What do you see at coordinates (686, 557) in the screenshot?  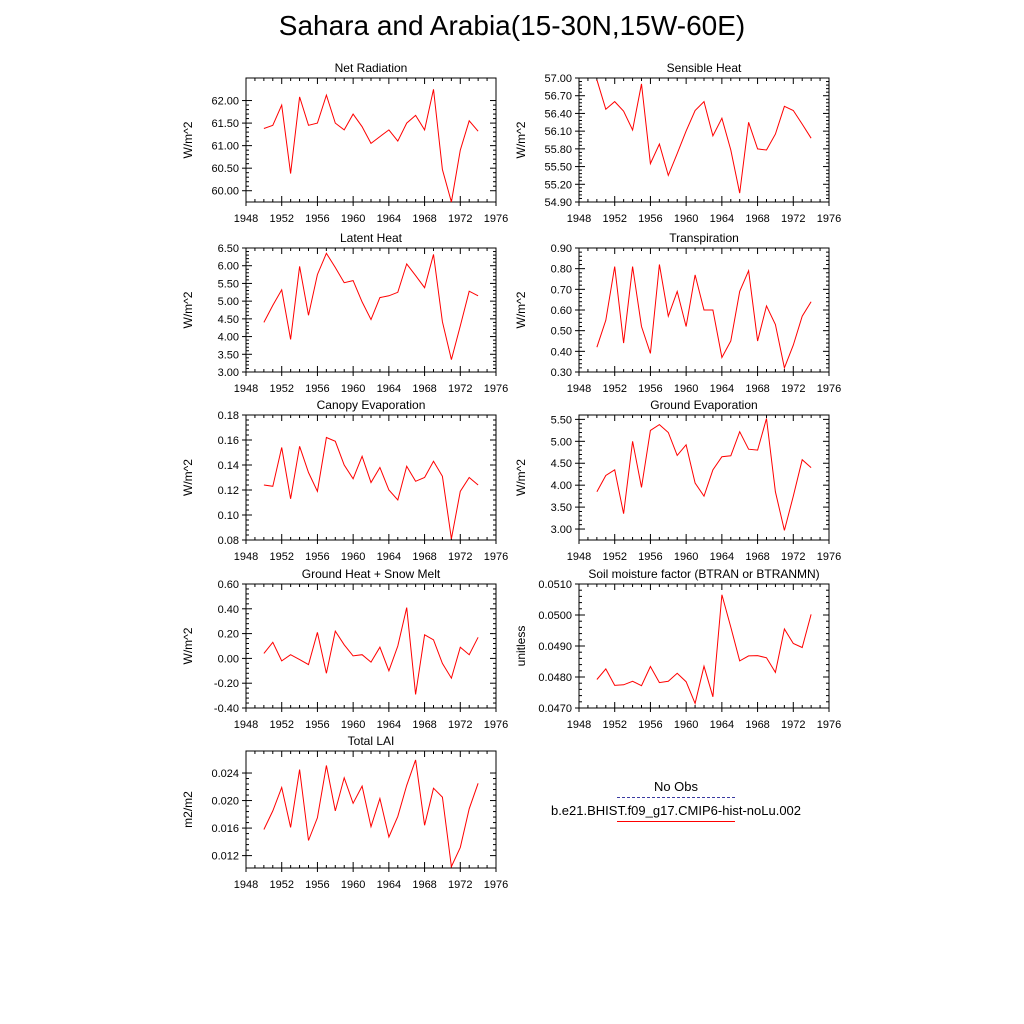 I see `panel-6-xtick-label: 1960` at bounding box center [686, 557].